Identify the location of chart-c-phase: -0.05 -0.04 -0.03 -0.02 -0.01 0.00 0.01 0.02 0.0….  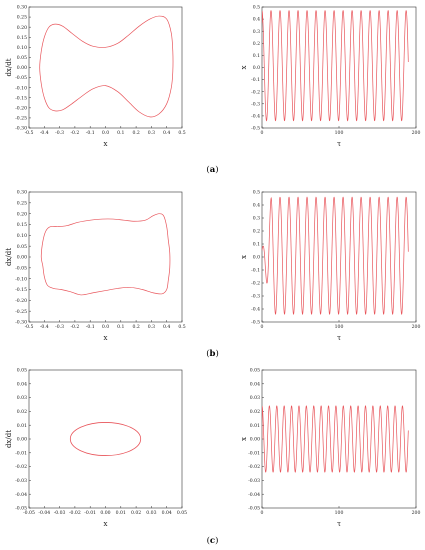
(96, 448).